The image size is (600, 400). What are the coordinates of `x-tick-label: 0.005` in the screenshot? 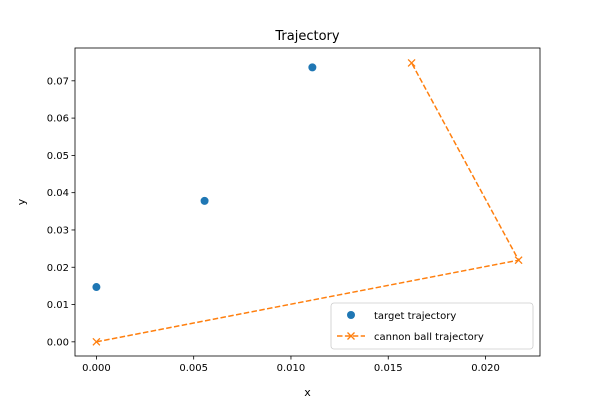 It's located at (193, 368).